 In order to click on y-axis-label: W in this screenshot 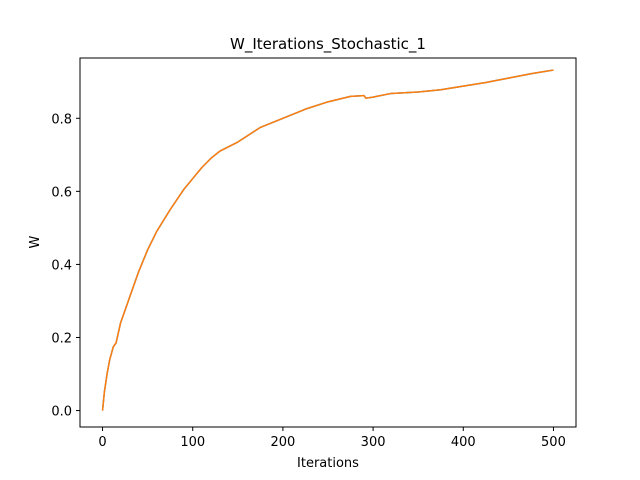, I will do `click(35, 241)`.